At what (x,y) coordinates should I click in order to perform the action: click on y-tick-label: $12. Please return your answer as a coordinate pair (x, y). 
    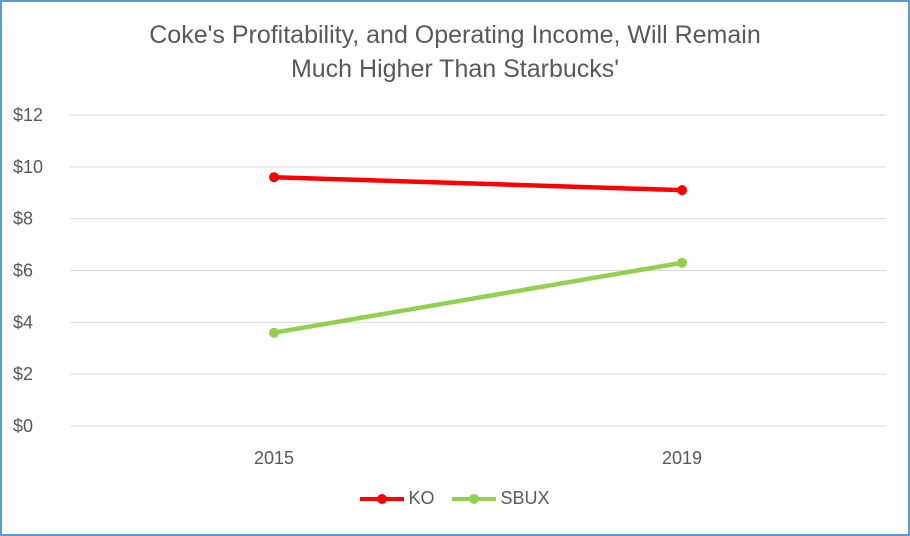
    Looking at the image, I should click on (28, 115).